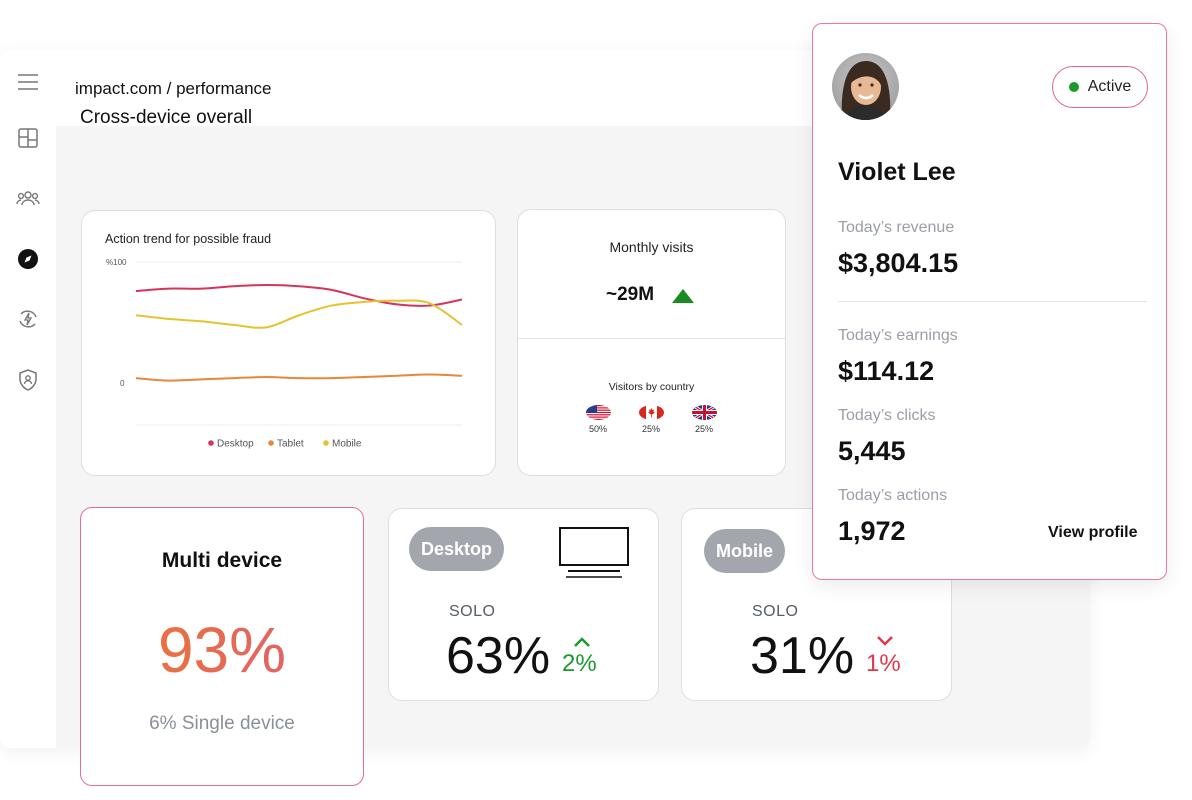 This screenshot has width=1192, height=800. What do you see at coordinates (579, 663) in the screenshot?
I see `desktop-trend-value: 2%` at bounding box center [579, 663].